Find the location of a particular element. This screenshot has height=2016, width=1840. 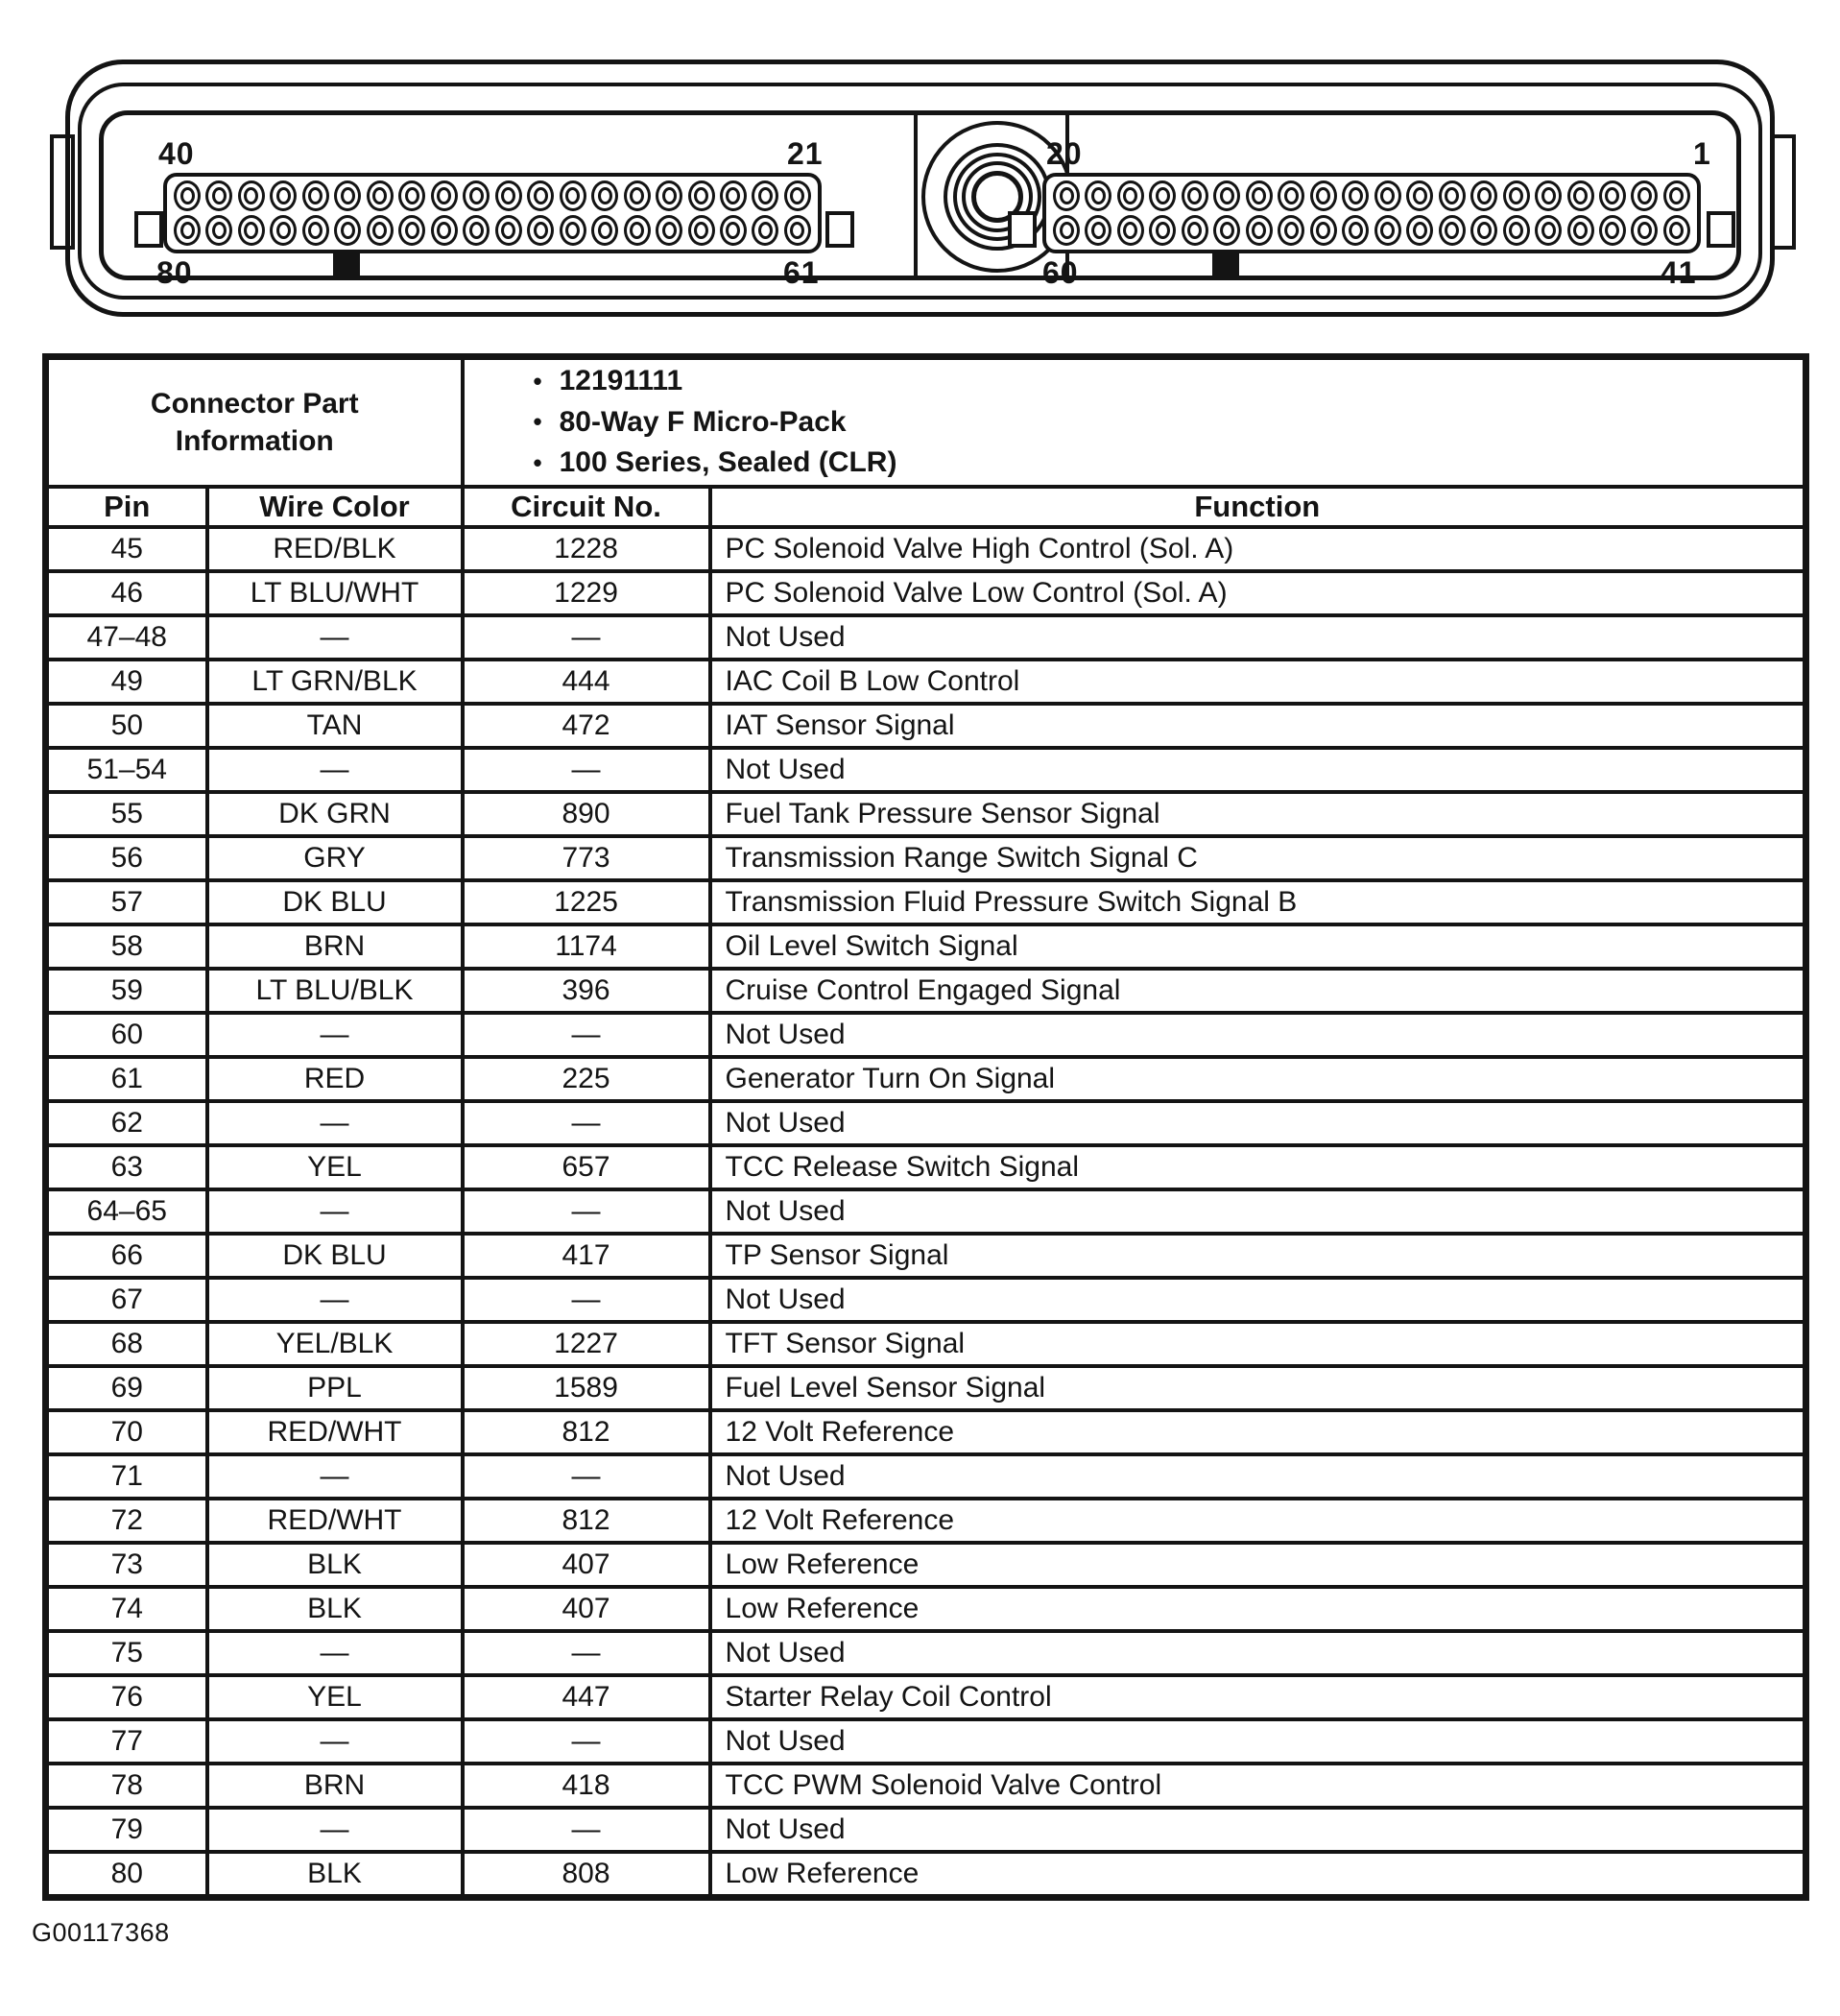

pin-cell: 51–54 is located at coordinates (126, 770).